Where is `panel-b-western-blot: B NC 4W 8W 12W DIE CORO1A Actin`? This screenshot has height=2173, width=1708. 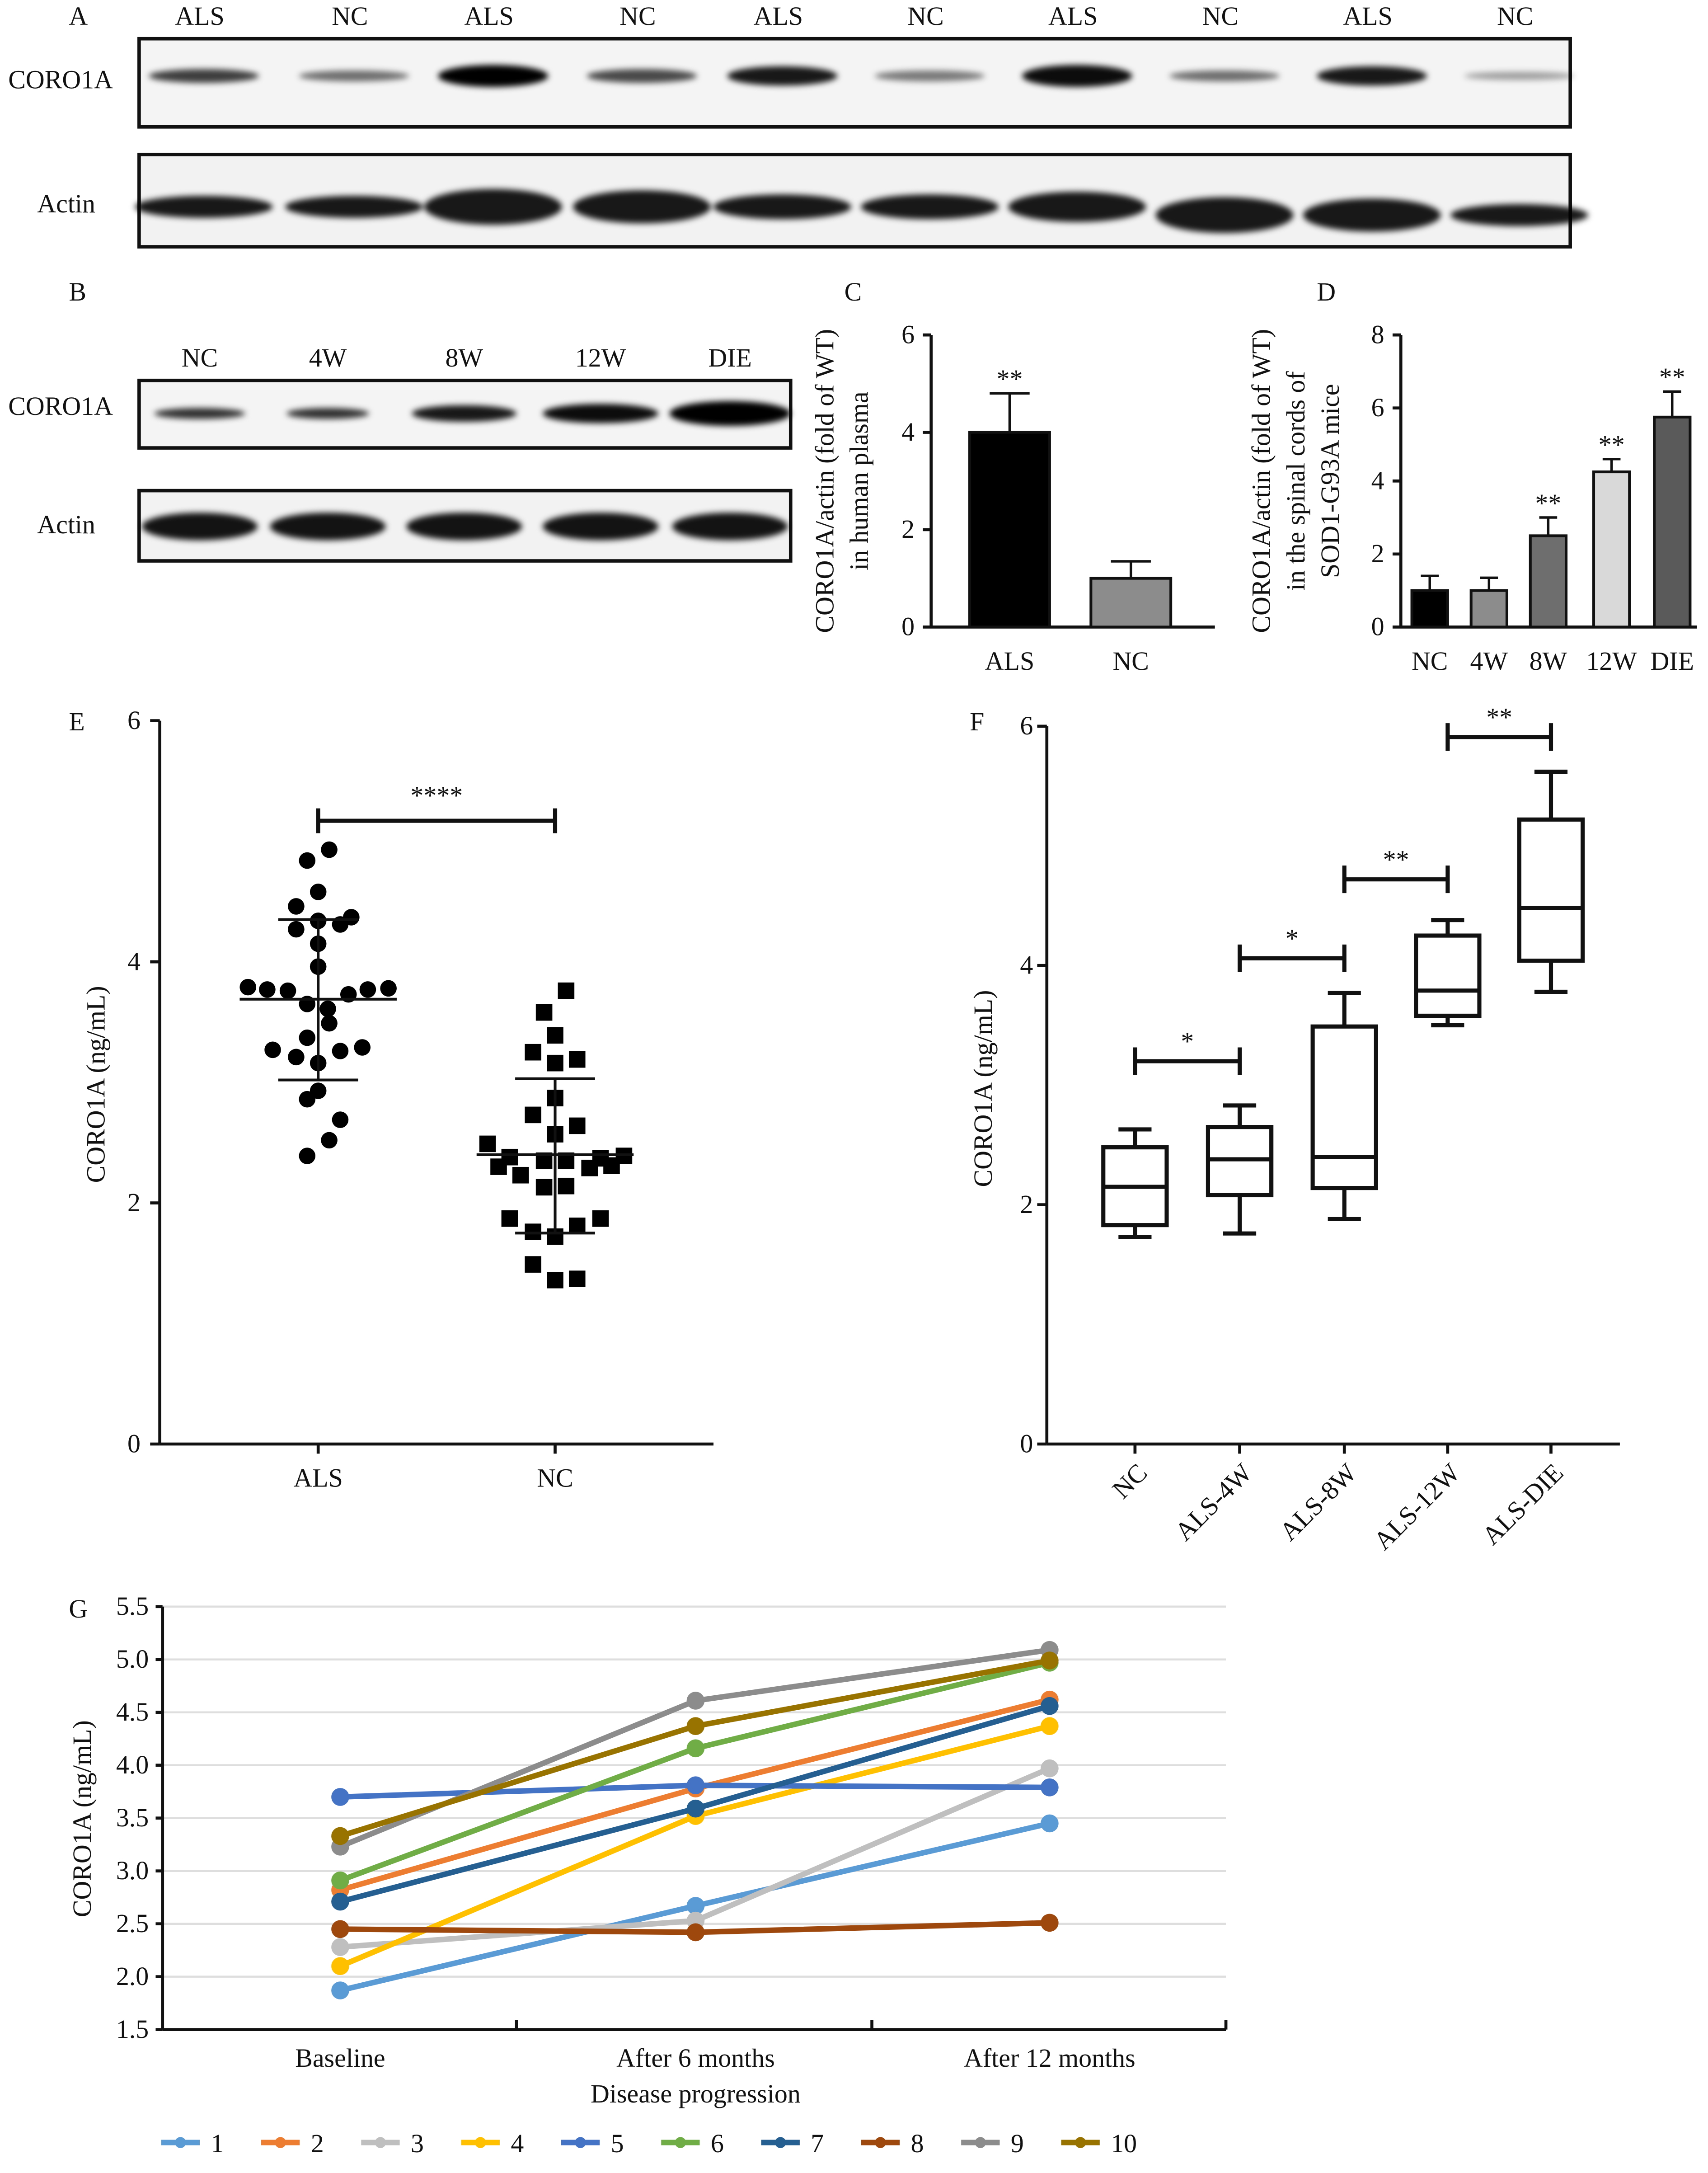
panel-b-western-blot: B NC 4W 8W 12W DIE CORO1A Actin is located at coordinates (400, 420).